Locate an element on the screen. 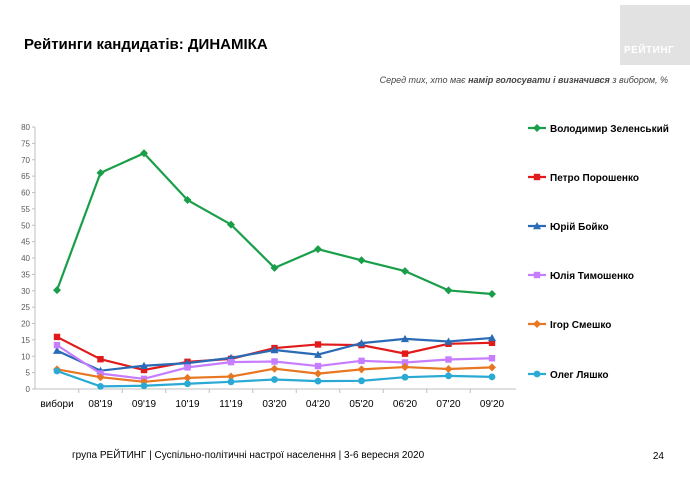 This screenshot has width=690, height=493. y-tick-label: 75 is located at coordinates (25, 143).